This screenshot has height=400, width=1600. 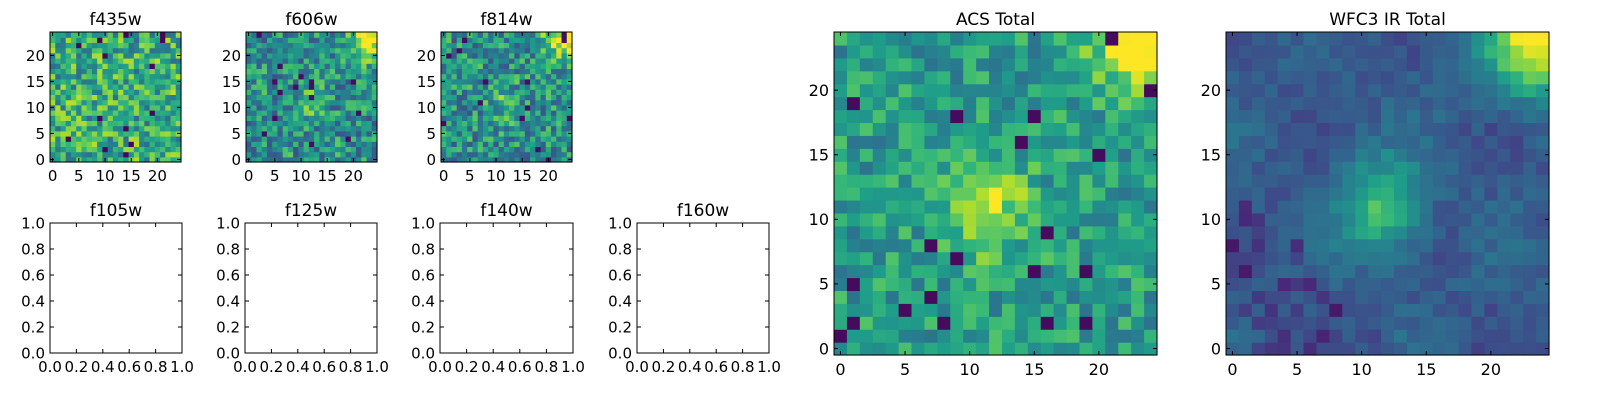 I want to click on y-tick-label: 15, so click(x=1211, y=155).